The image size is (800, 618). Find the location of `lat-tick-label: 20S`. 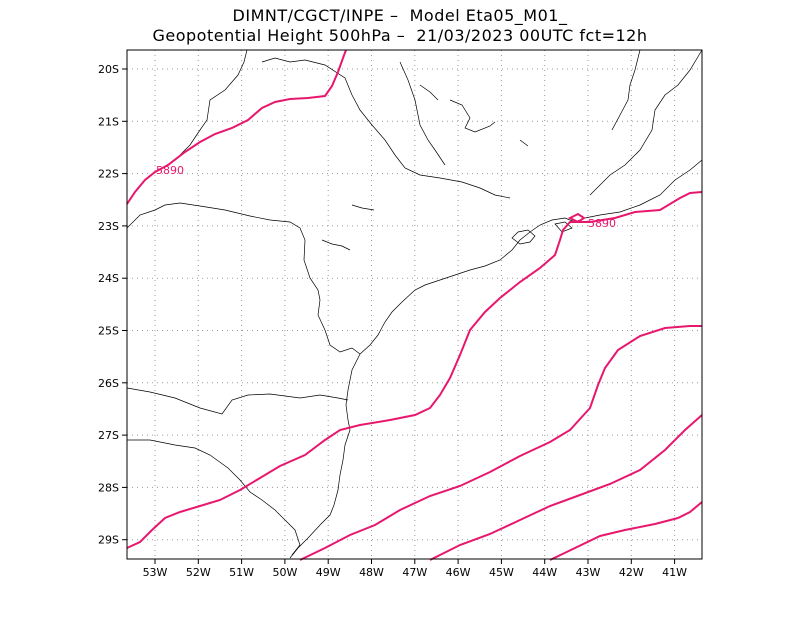

lat-tick-label: 20S is located at coordinates (108, 69).